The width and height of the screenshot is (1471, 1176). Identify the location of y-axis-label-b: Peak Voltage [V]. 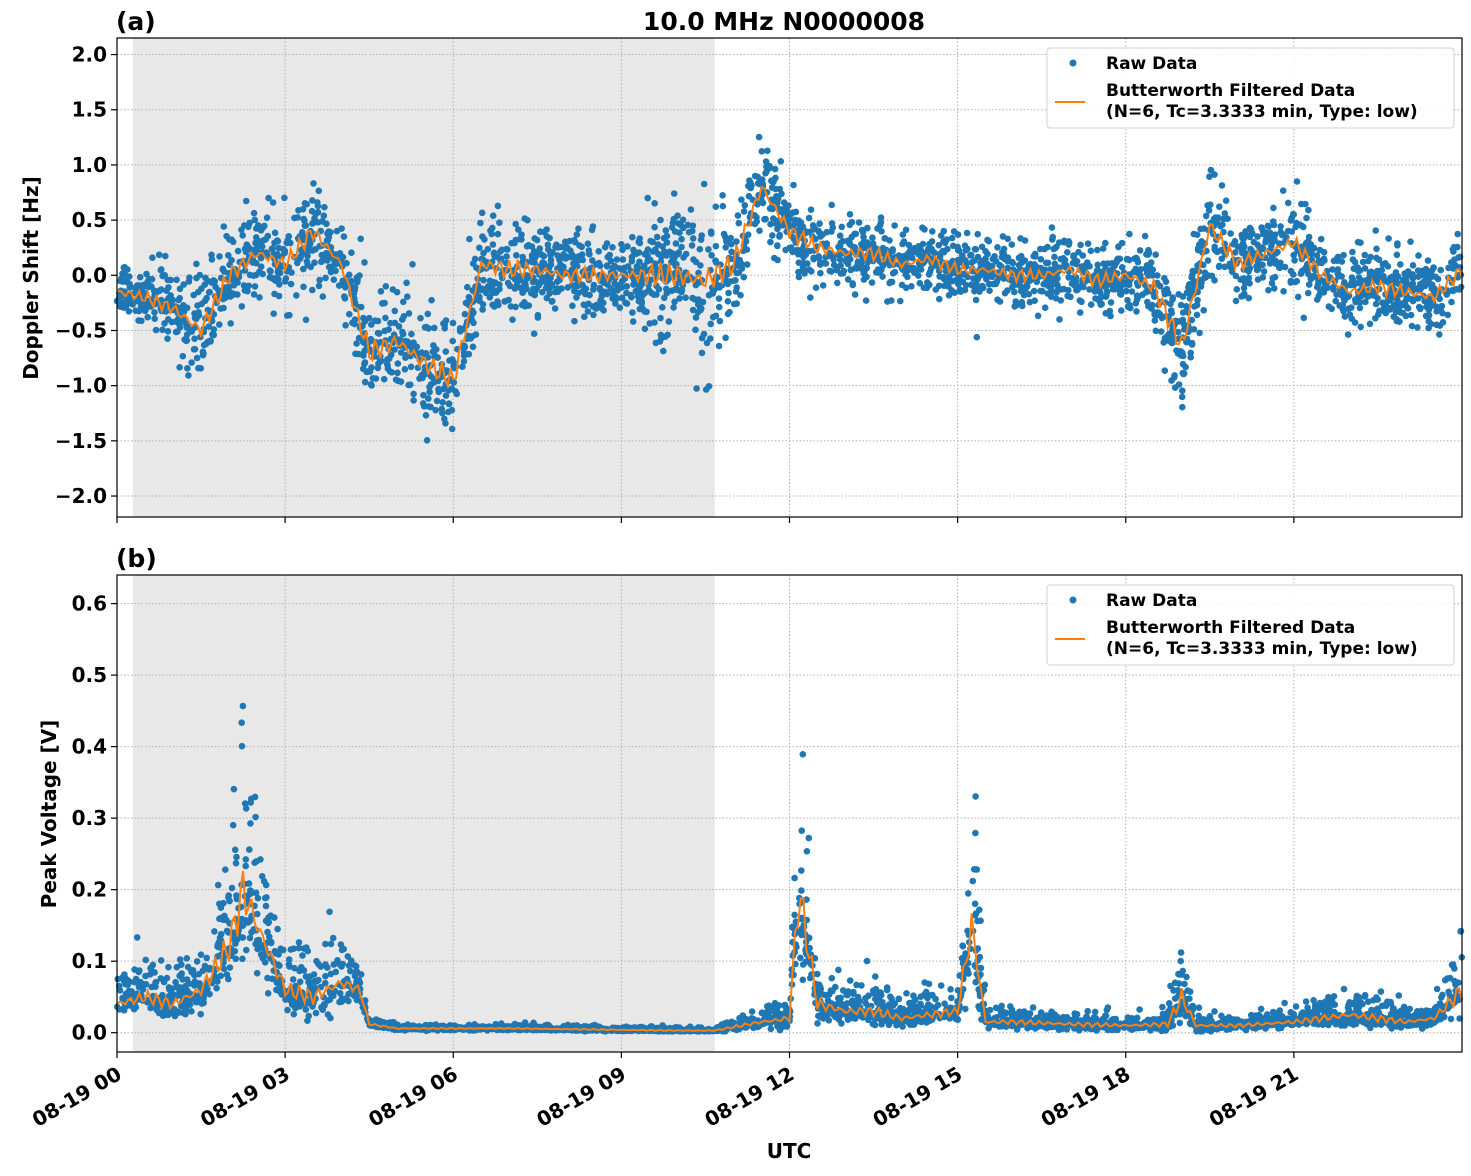
(49, 814).